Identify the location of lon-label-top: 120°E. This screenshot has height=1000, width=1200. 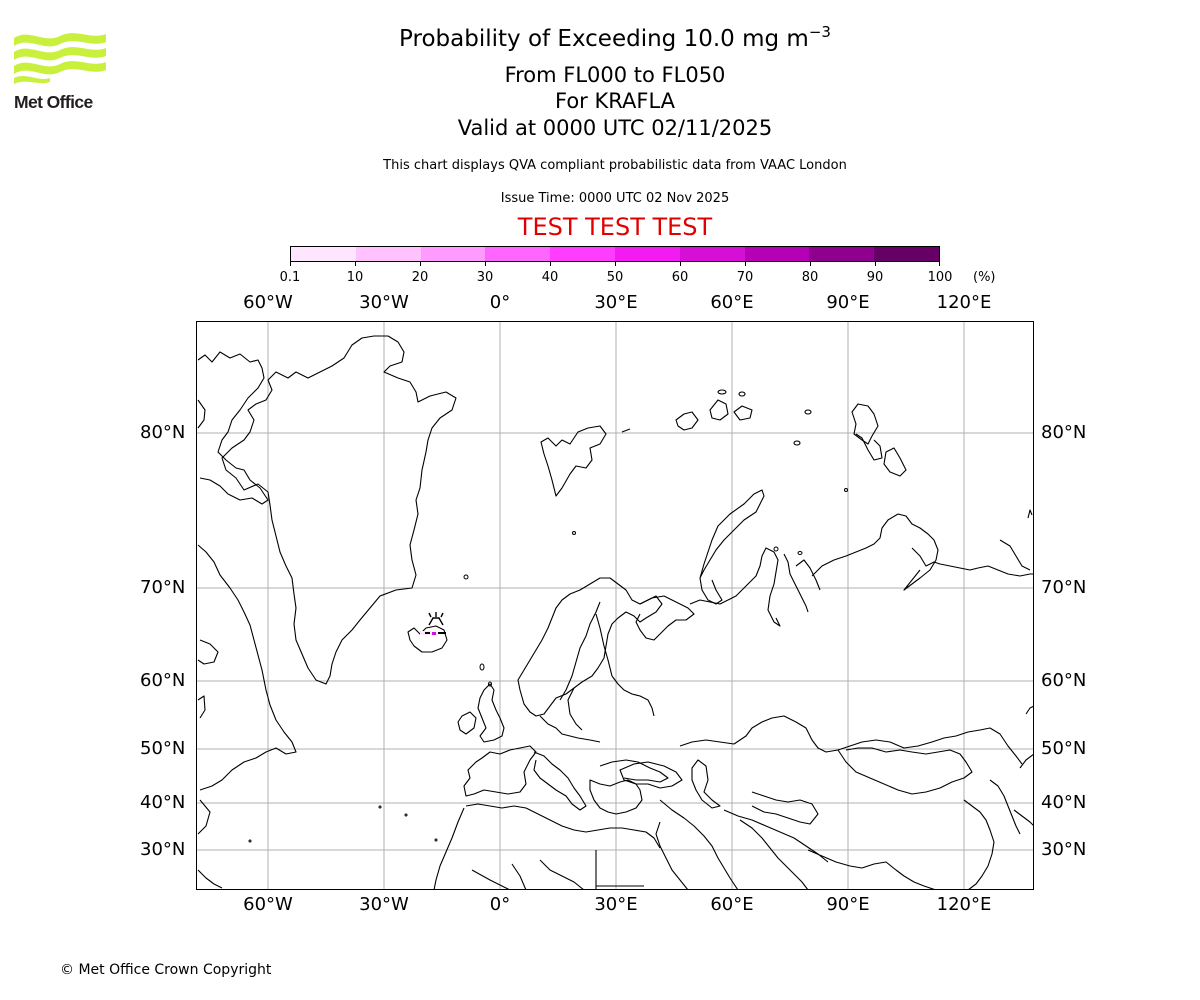
(964, 302).